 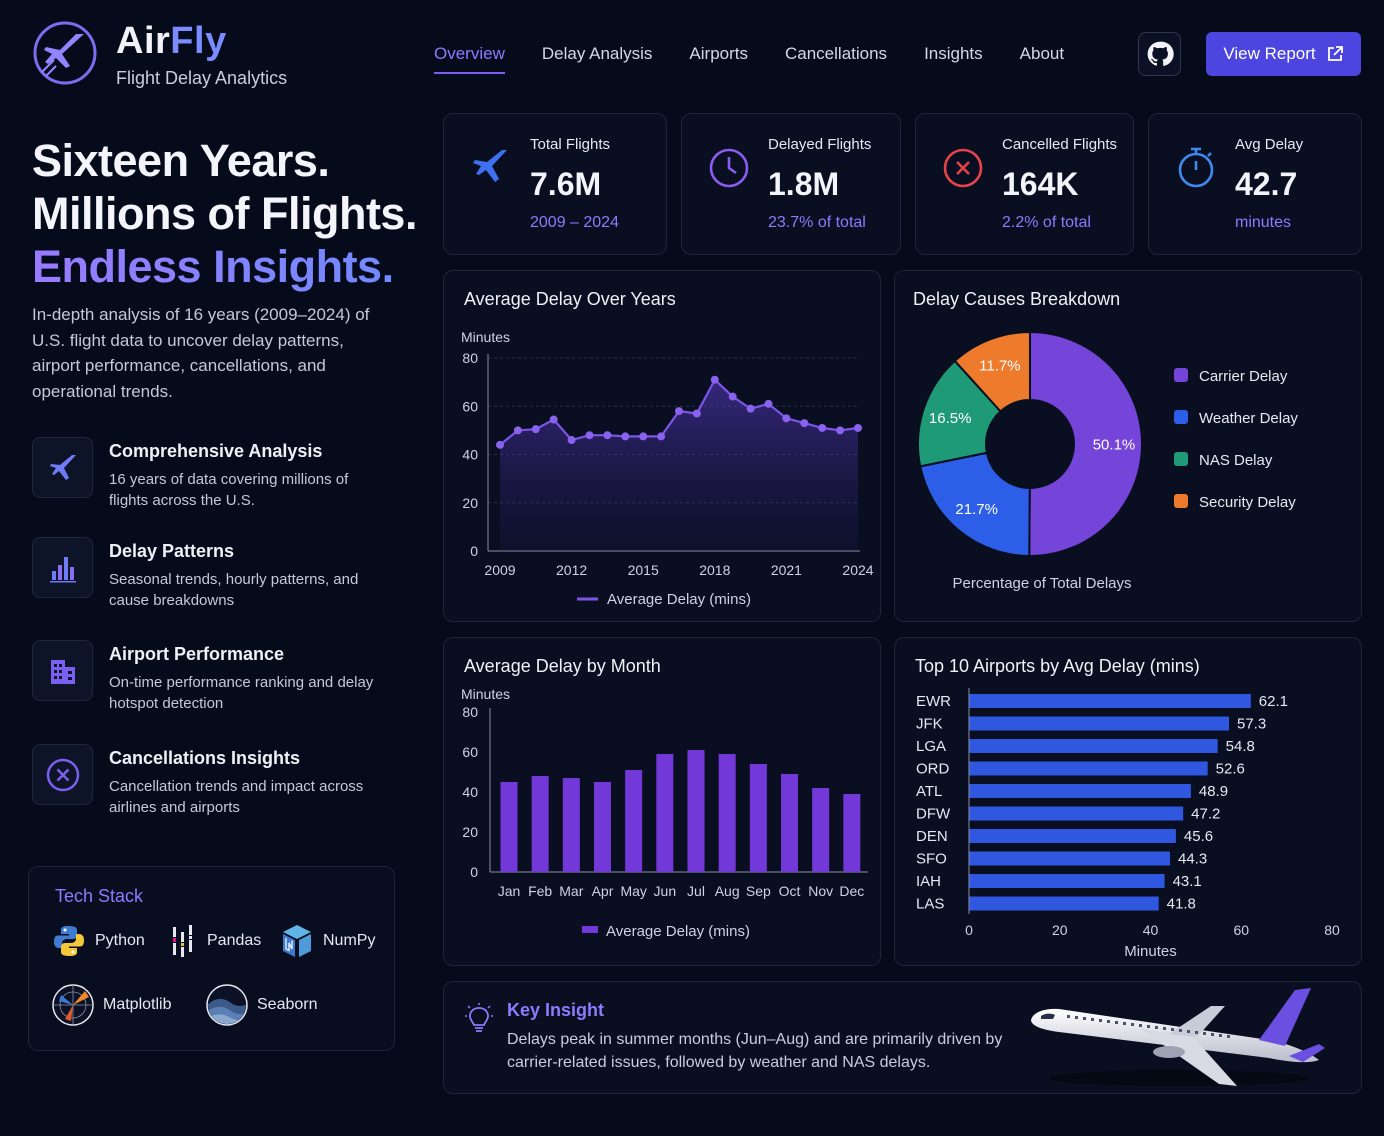 What do you see at coordinates (1040, 184) in the screenshot?
I see `stat-value: 164K` at bounding box center [1040, 184].